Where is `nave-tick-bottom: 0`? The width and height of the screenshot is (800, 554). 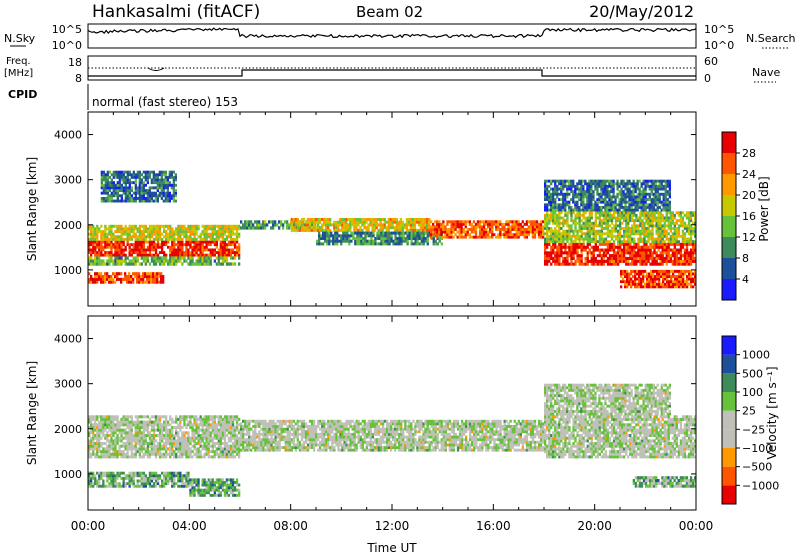 nave-tick-bottom: 0 is located at coordinates (707, 78).